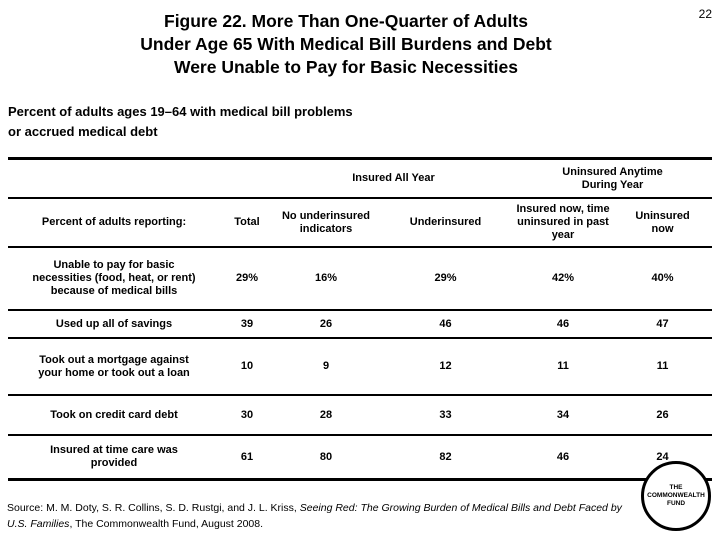  What do you see at coordinates (326, 415) in the screenshot?
I see `cell-no-underinsured: 28` at bounding box center [326, 415].